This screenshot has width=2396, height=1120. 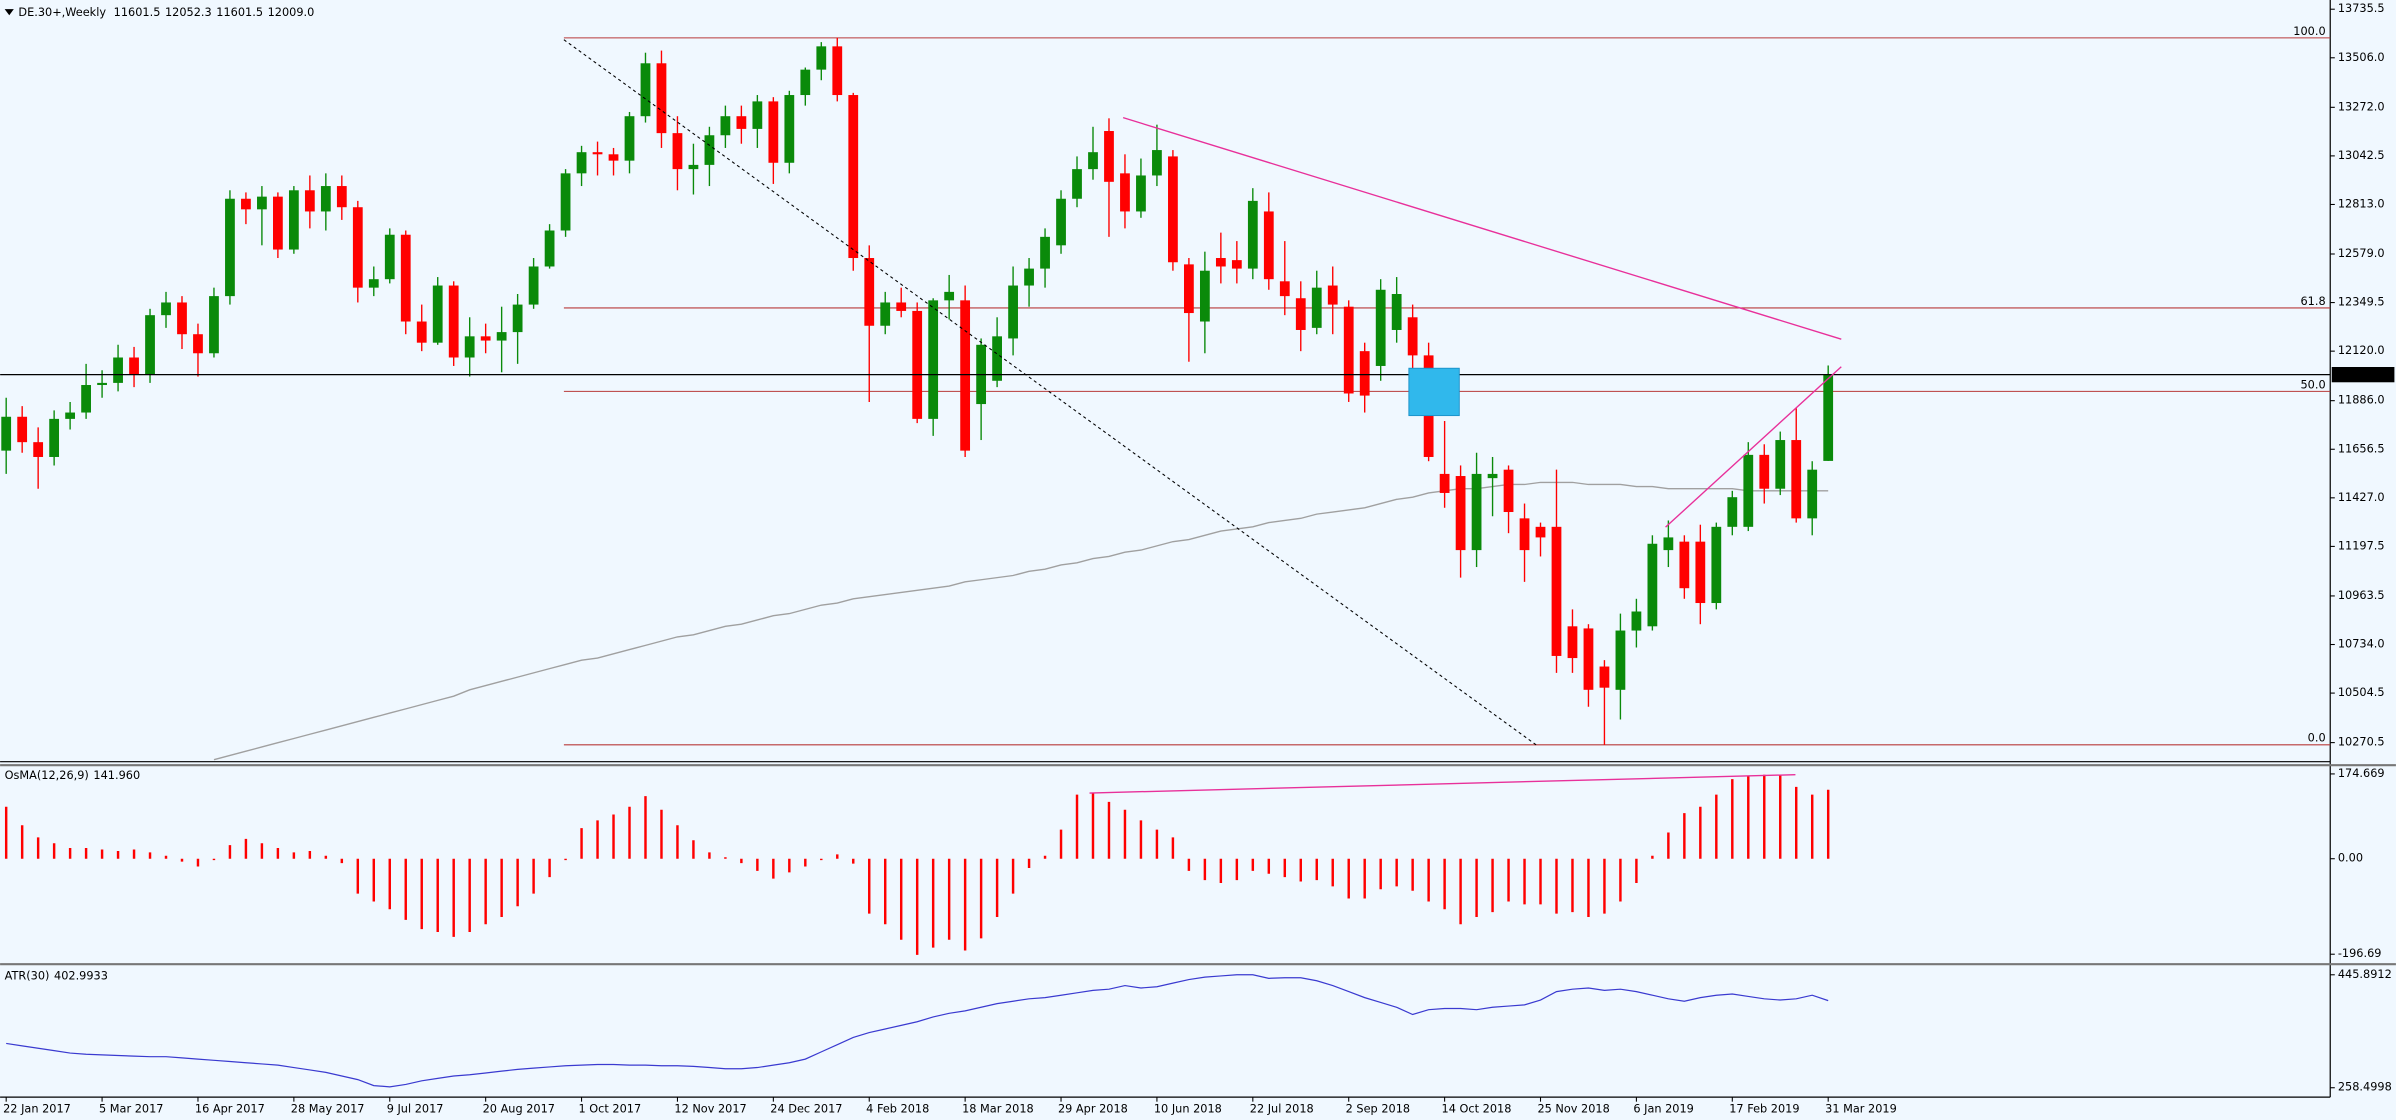 I want to click on y-tick-label: 13735.5, so click(x=2361, y=8).